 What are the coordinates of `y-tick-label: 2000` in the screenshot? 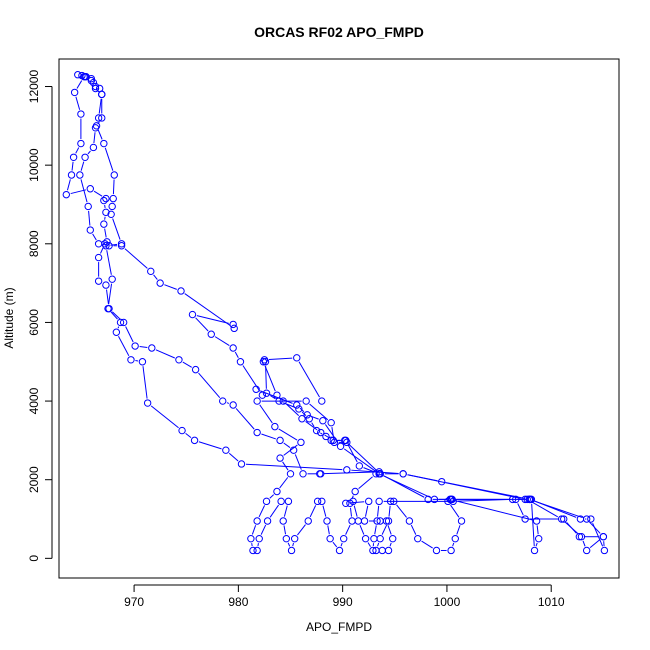 It's located at (34, 479).